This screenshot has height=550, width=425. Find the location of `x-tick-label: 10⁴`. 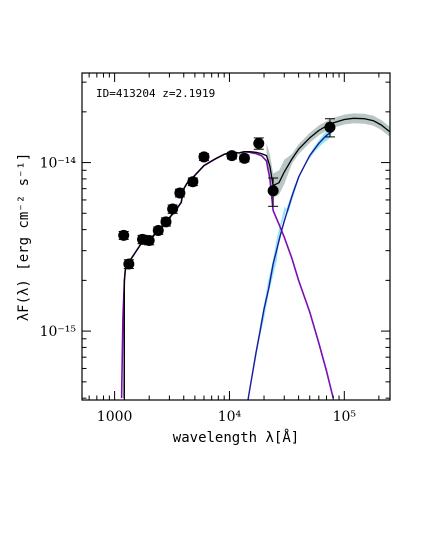

x-tick-label: 10⁴ is located at coordinates (230, 417).